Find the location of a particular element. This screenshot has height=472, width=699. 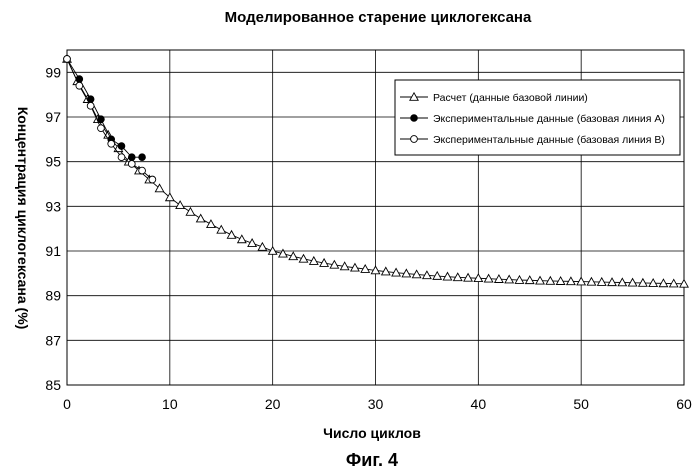

x-tick-label: 60 is located at coordinates (684, 404).